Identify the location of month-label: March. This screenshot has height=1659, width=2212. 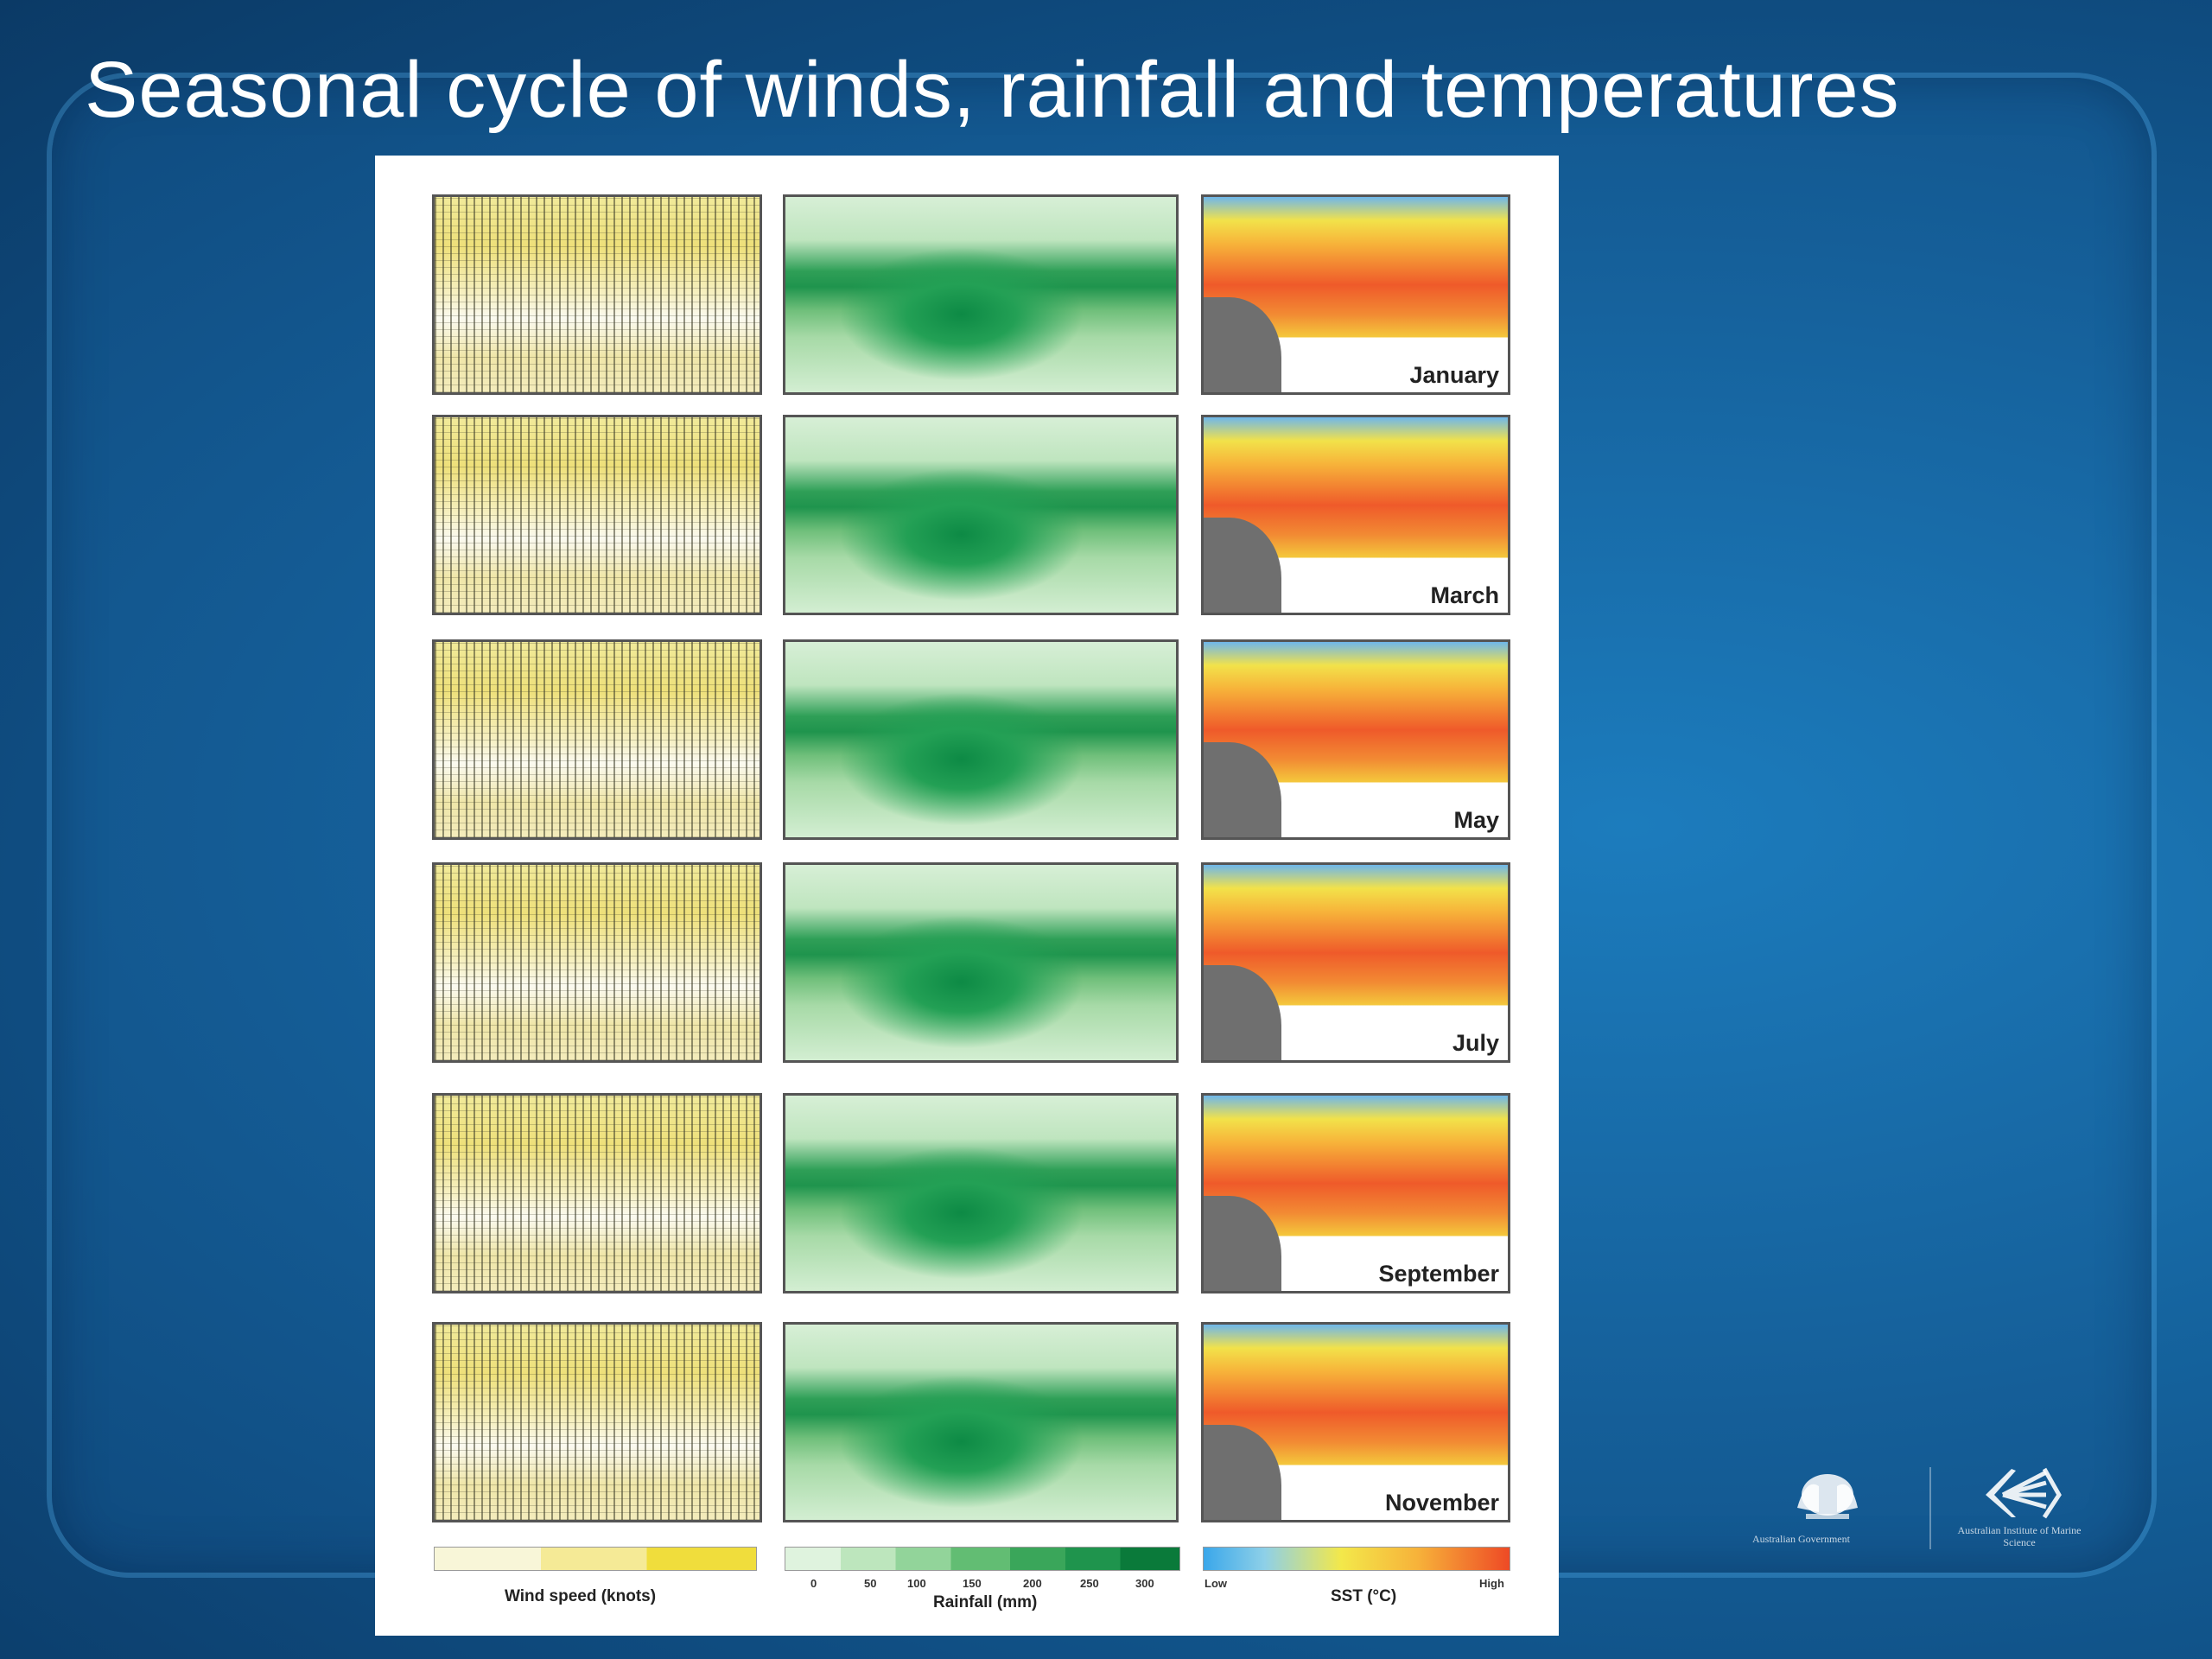
(1464, 595).